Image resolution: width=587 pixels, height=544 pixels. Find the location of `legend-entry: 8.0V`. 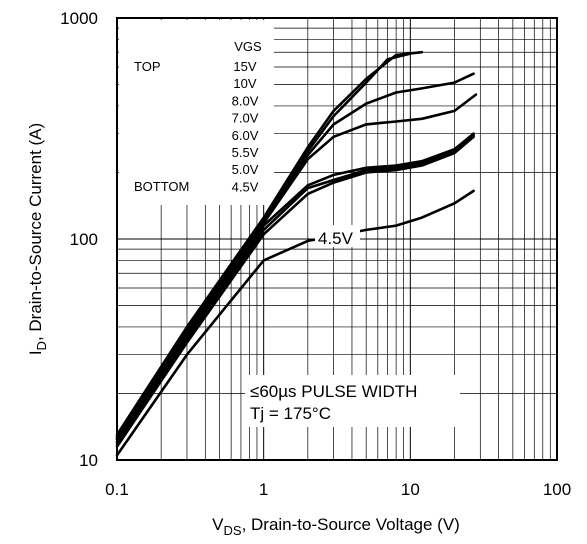

legend-entry: 8.0V is located at coordinates (245, 100).